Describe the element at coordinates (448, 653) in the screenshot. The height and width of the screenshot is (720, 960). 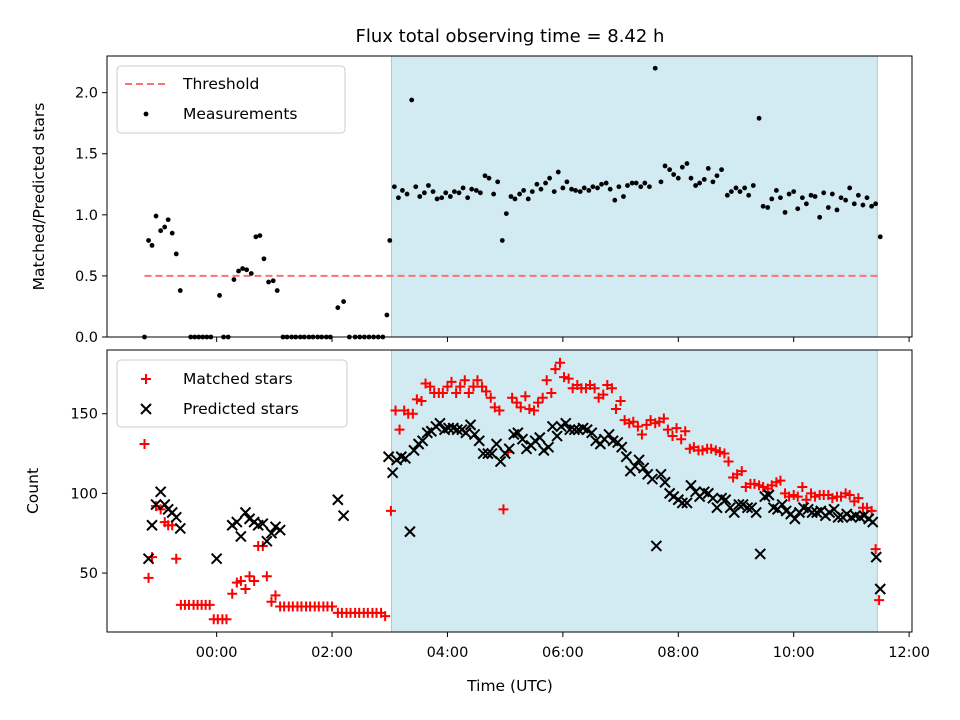
I see `x-tick-label: 04:00` at that location.